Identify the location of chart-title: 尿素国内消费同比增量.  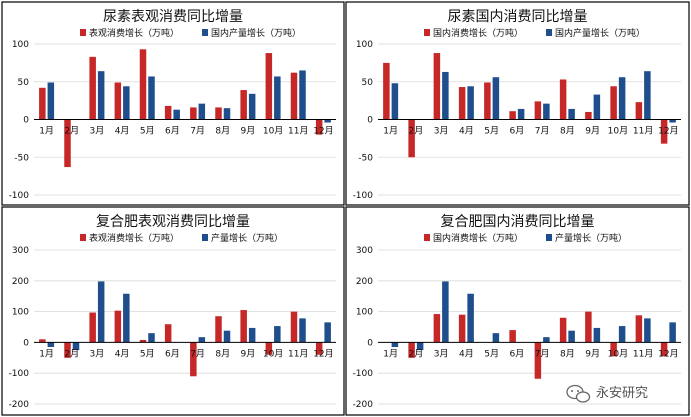
(518, 17).